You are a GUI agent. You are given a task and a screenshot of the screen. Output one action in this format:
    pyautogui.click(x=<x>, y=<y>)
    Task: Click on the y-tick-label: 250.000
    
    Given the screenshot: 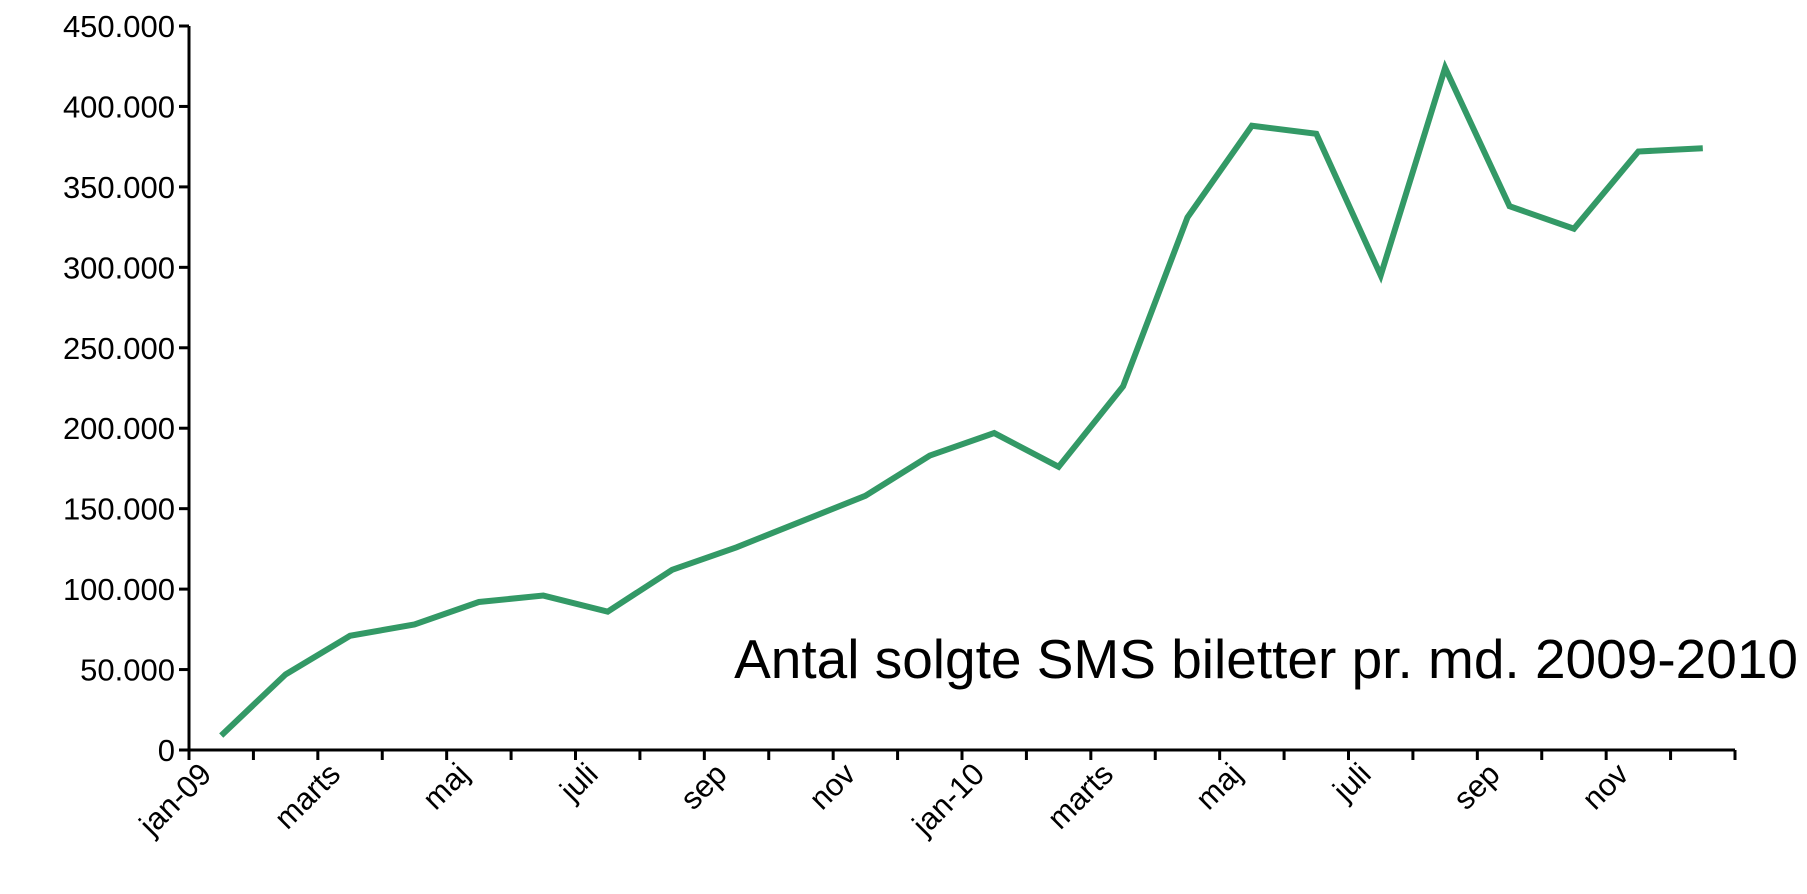 What is the action you would take?
    pyautogui.click(x=119, y=348)
    